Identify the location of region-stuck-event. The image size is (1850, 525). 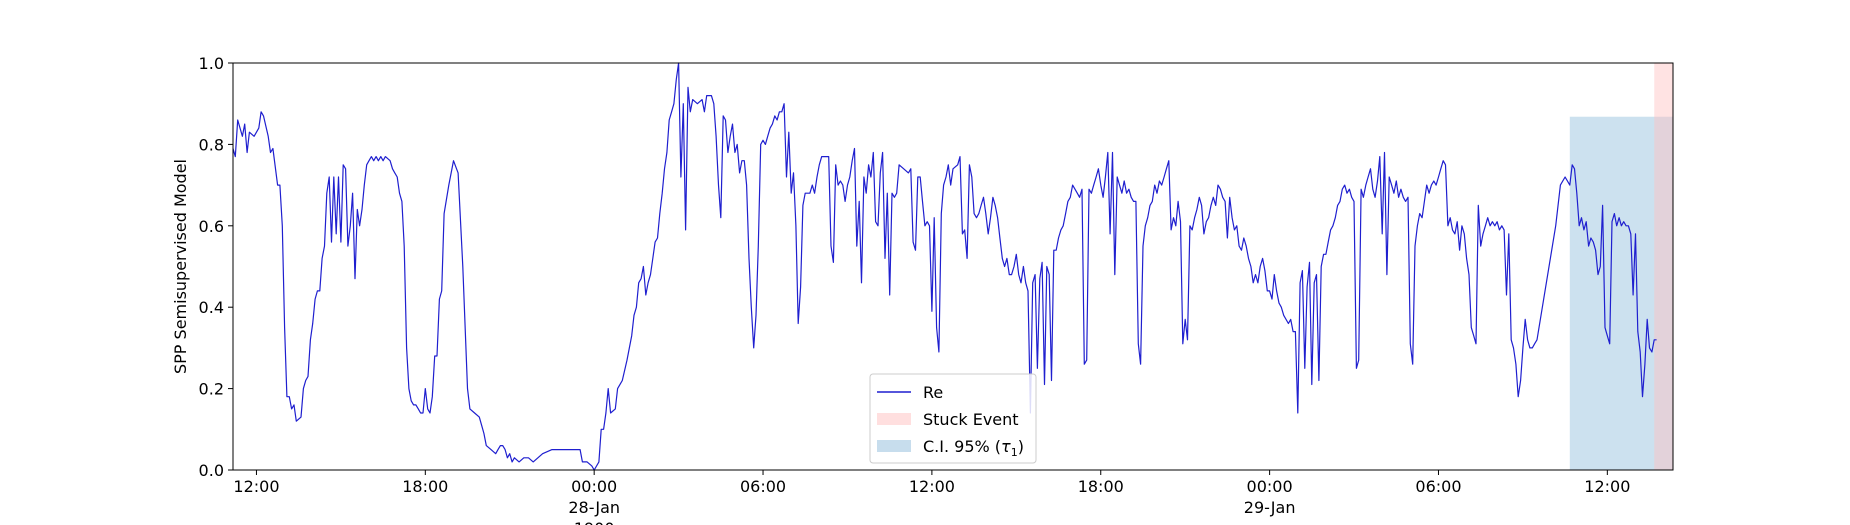
(1663, 266).